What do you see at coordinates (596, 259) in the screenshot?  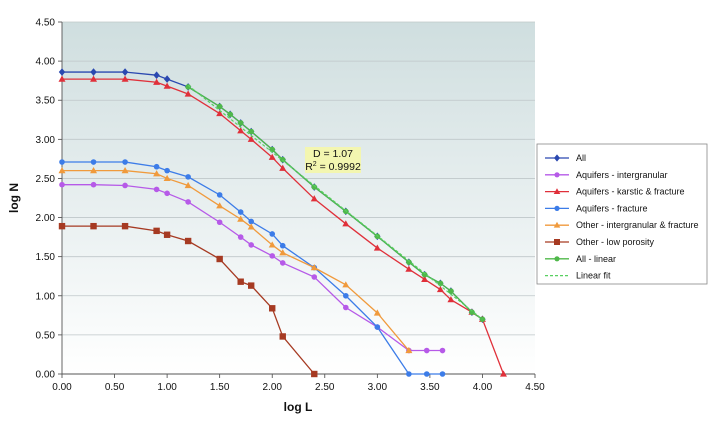 I see `legend-label: All - linear` at bounding box center [596, 259].